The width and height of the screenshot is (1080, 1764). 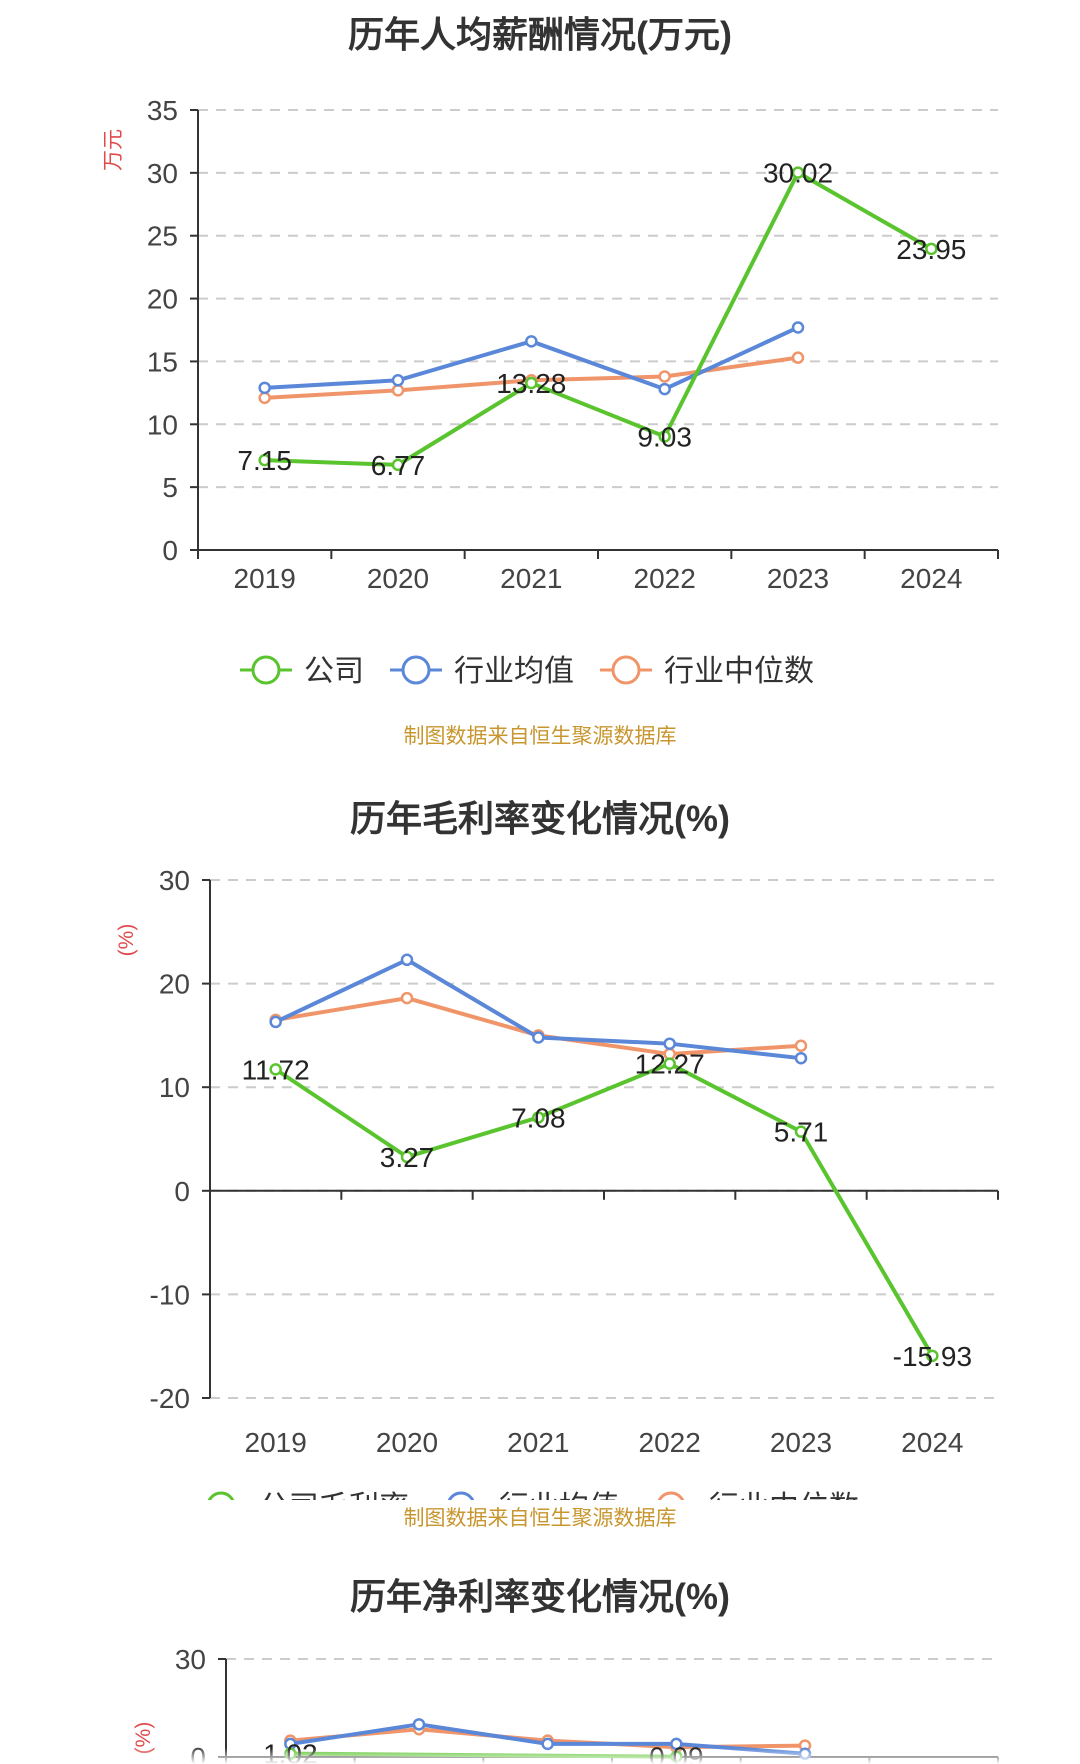 What do you see at coordinates (538, 1026) in the screenshot?
I see `series-line-industry-median` at bounding box center [538, 1026].